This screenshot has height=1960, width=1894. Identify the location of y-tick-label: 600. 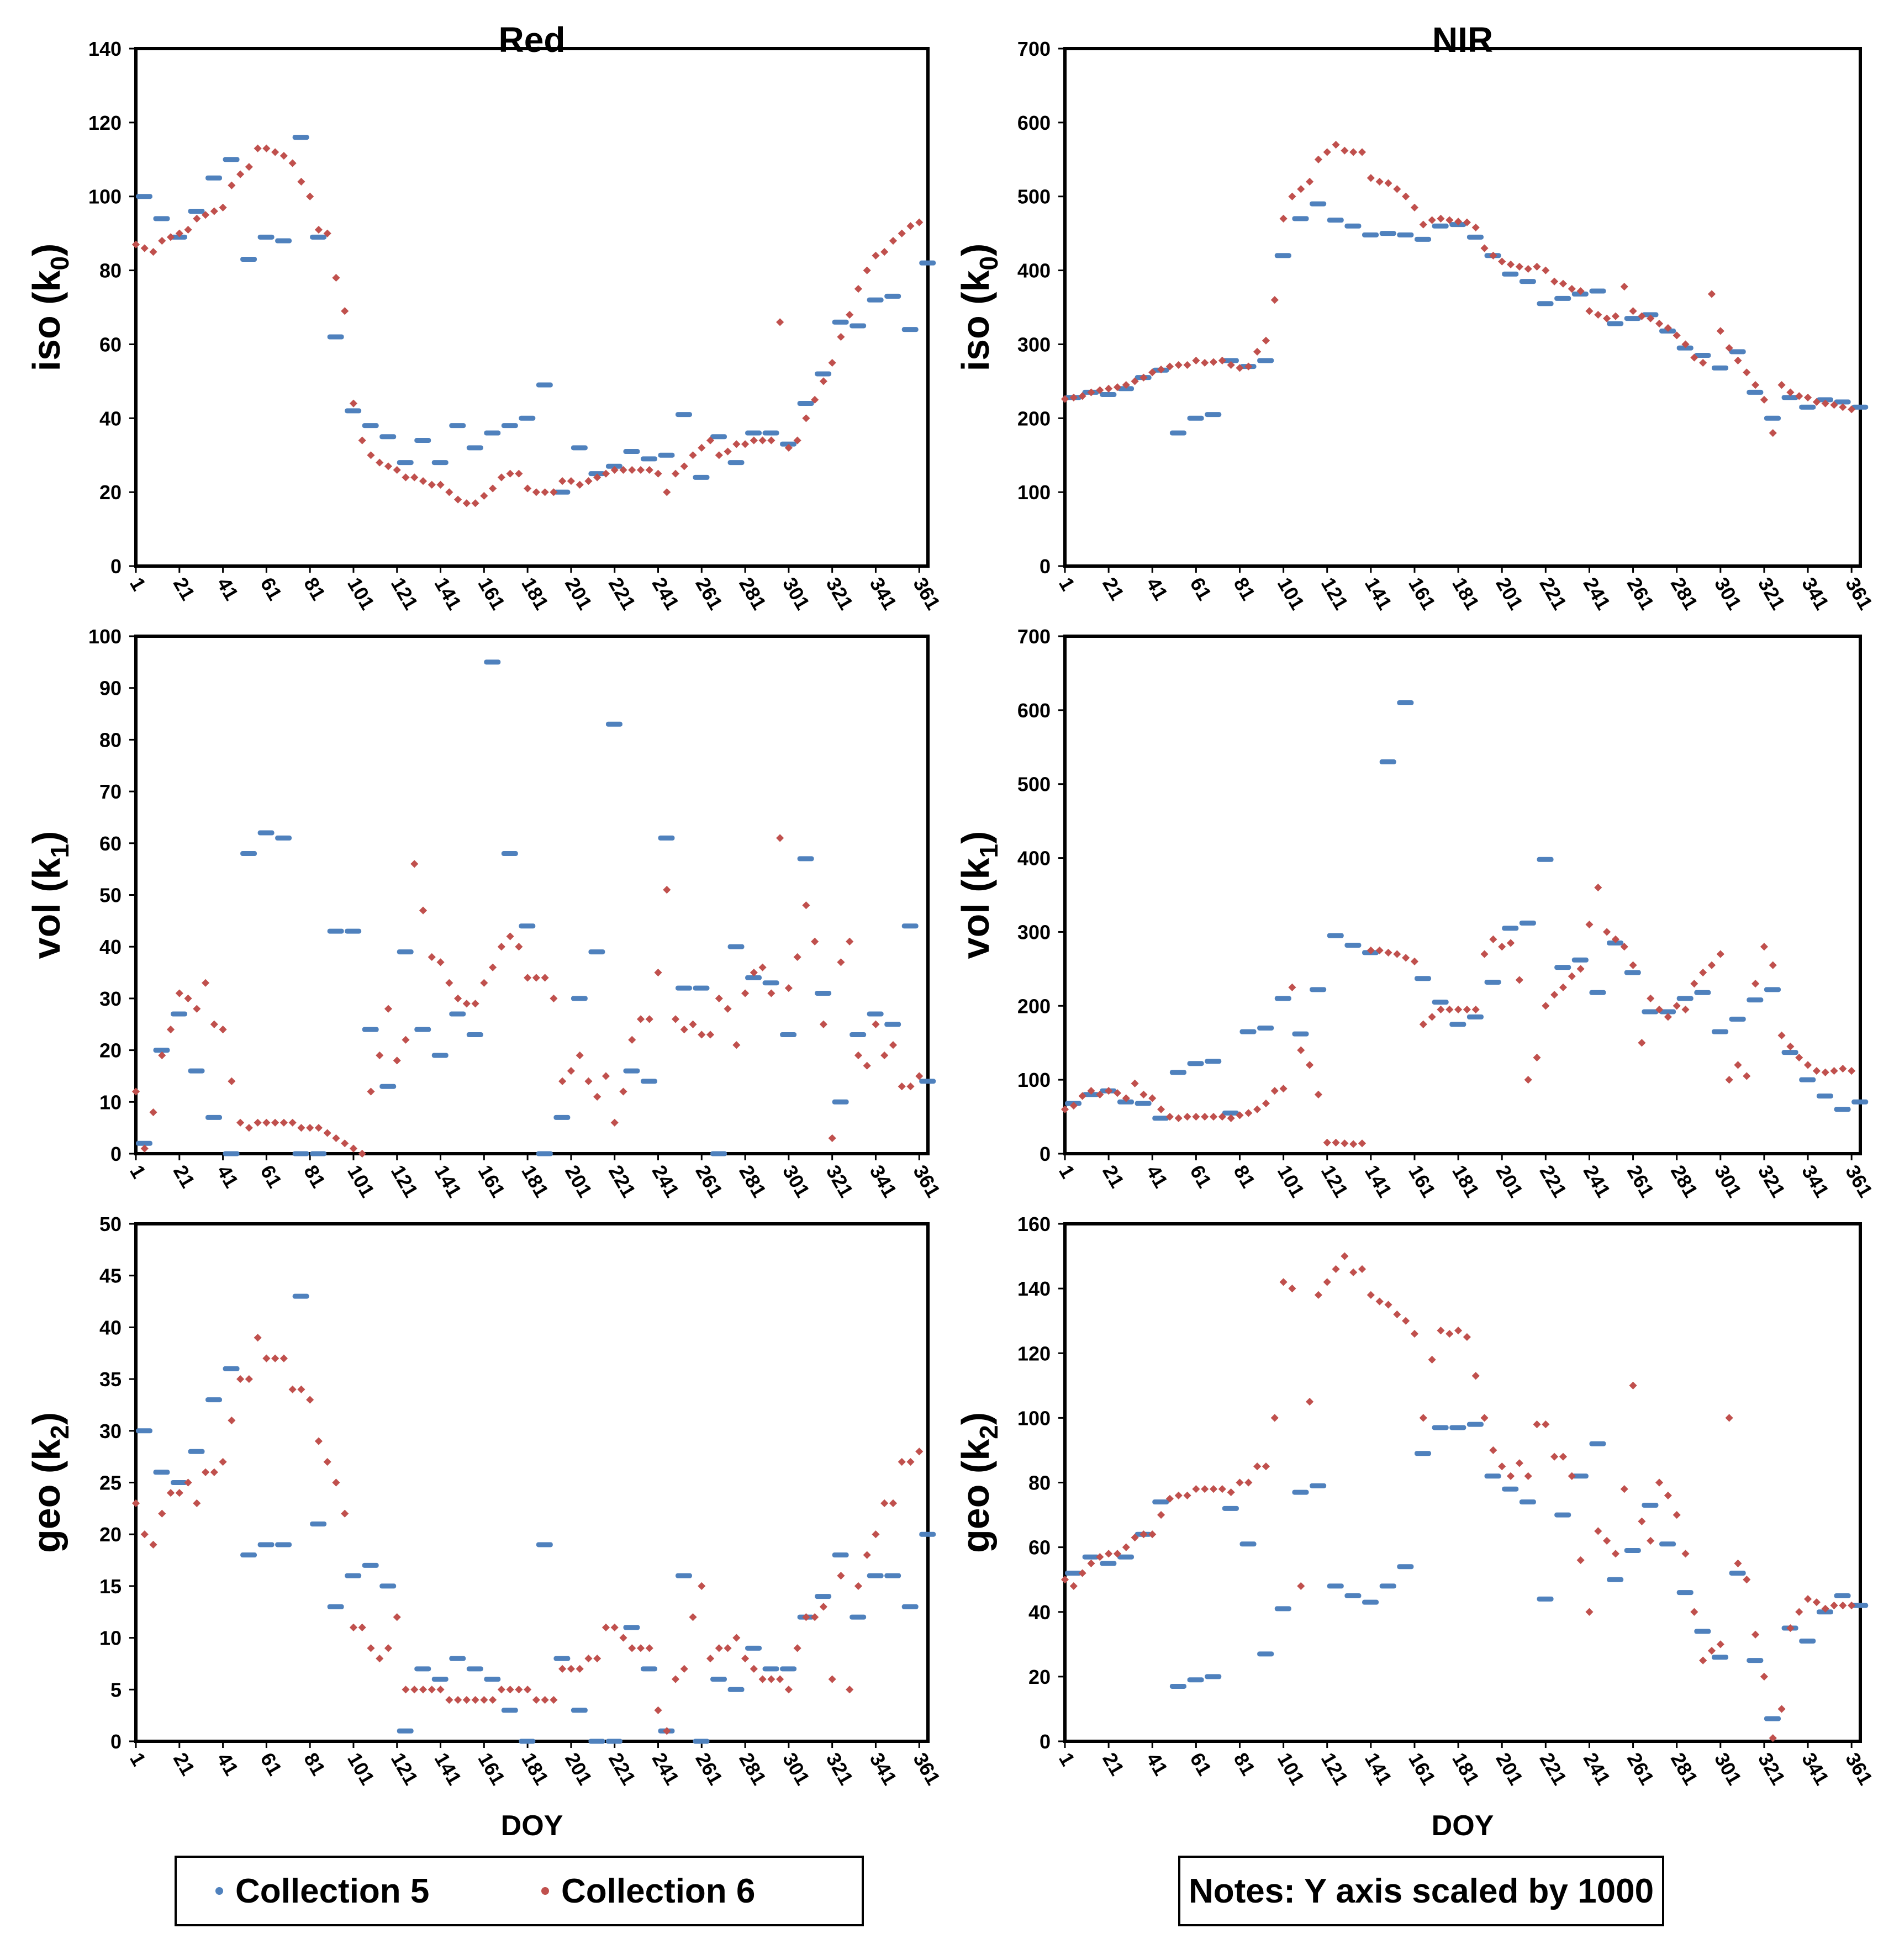
(1034, 711).